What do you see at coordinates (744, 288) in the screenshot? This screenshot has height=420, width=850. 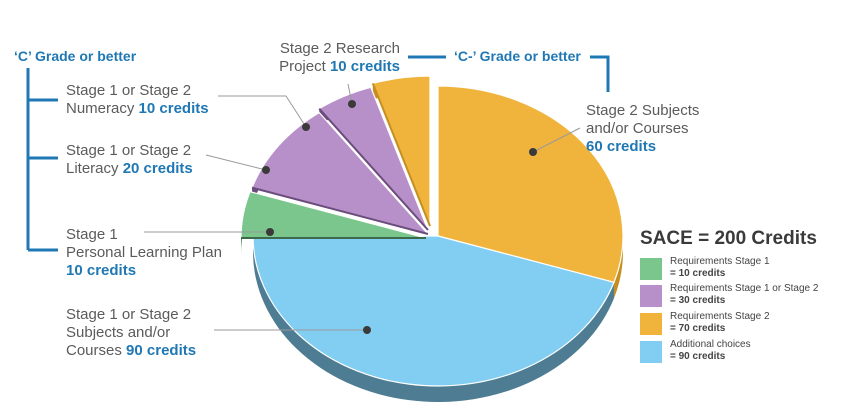 I see `legend-label: Requirements Stage 1 or Stage 2` at bounding box center [744, 288].